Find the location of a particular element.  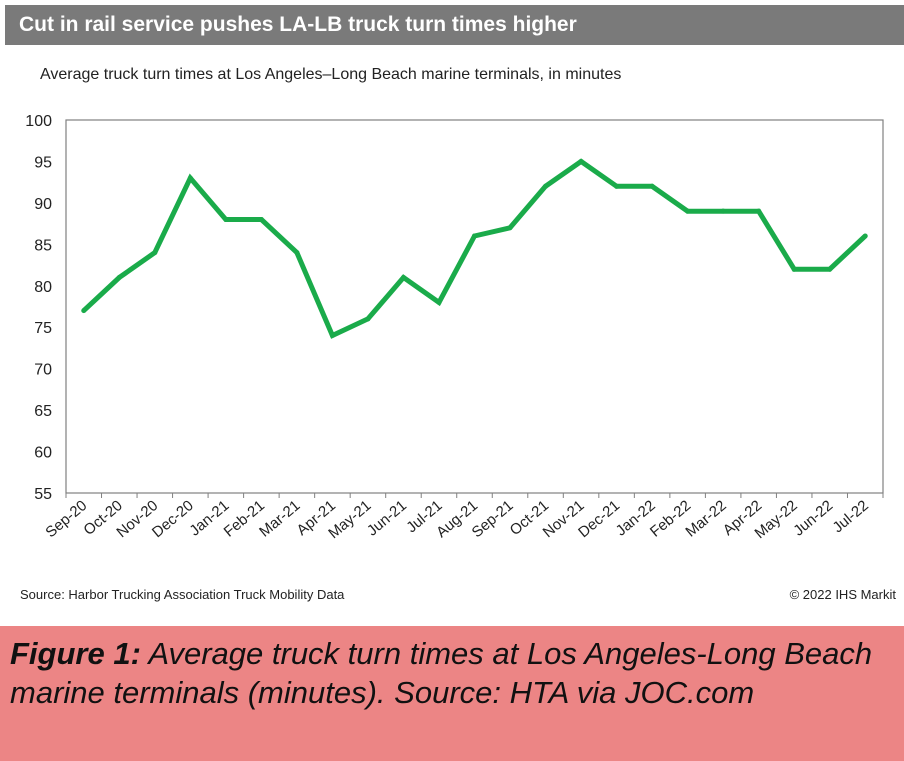

x-tick-label: Dec-21 is located at coordinates (599, 519).